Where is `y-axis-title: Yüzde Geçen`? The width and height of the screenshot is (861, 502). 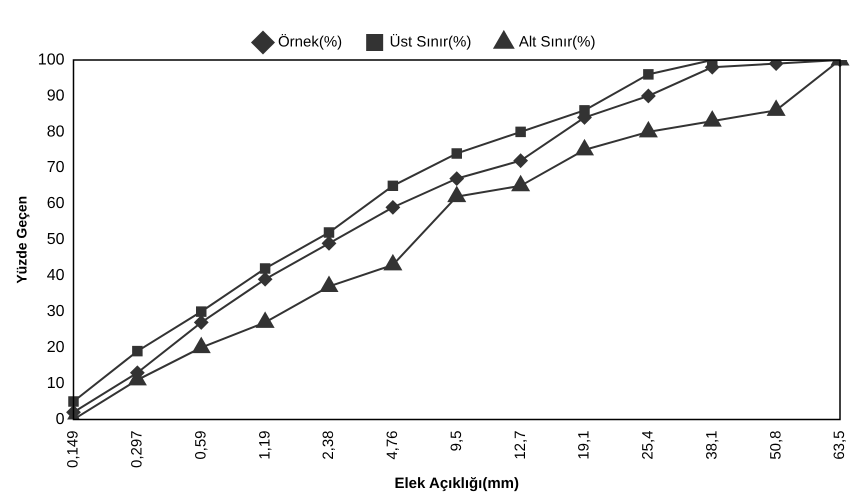 y-axis-title: Yüzde Geçen is located at coordinates (21, 240).